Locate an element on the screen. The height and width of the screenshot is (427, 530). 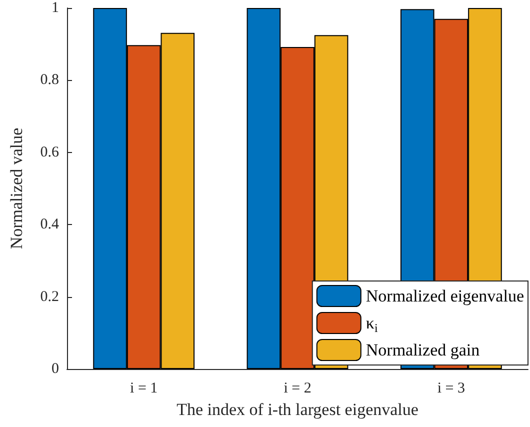
legend-label: Normalized eigenvalue is located at coordinates (445, 296).